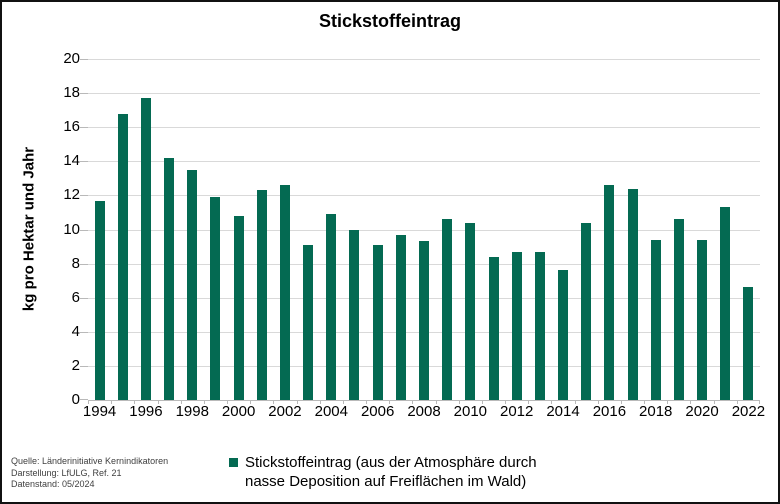  Describe the element at coordinates (75, 297) in the screenshot. I see `y-axis-tick-label: 6` at that location.